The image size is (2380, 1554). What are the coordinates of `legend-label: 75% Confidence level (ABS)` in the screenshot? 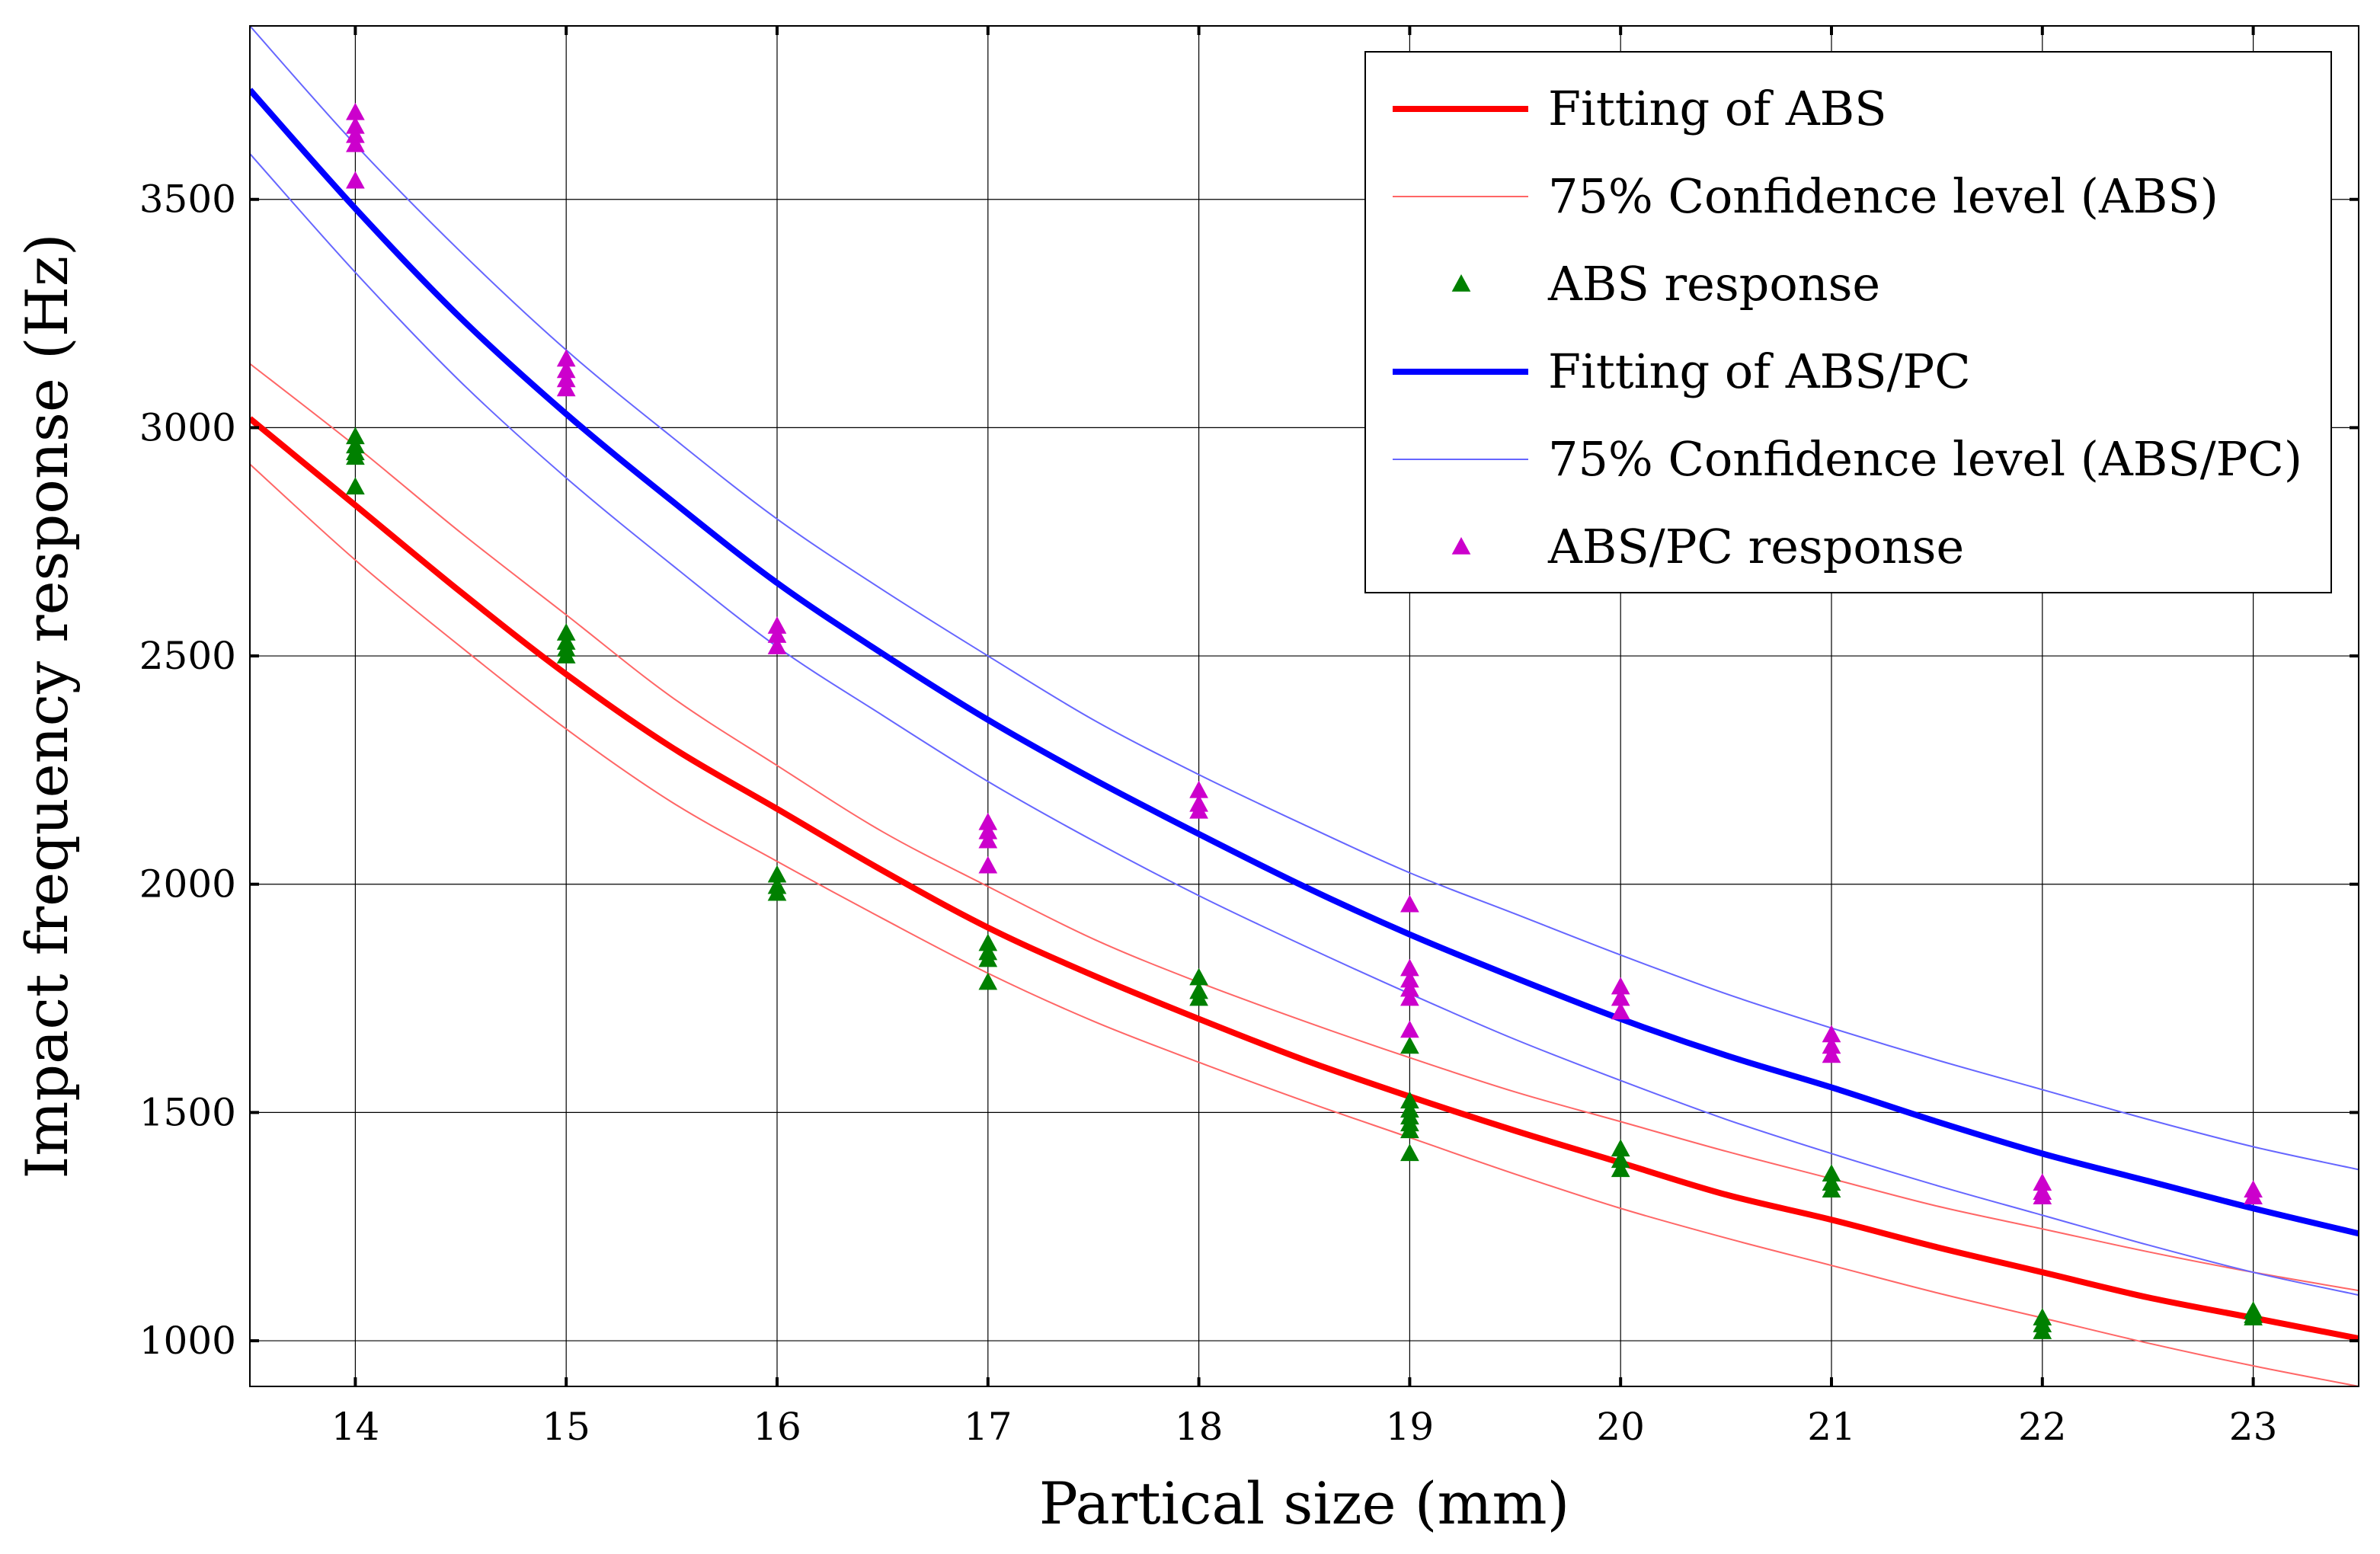 It's located at (1883, 196).